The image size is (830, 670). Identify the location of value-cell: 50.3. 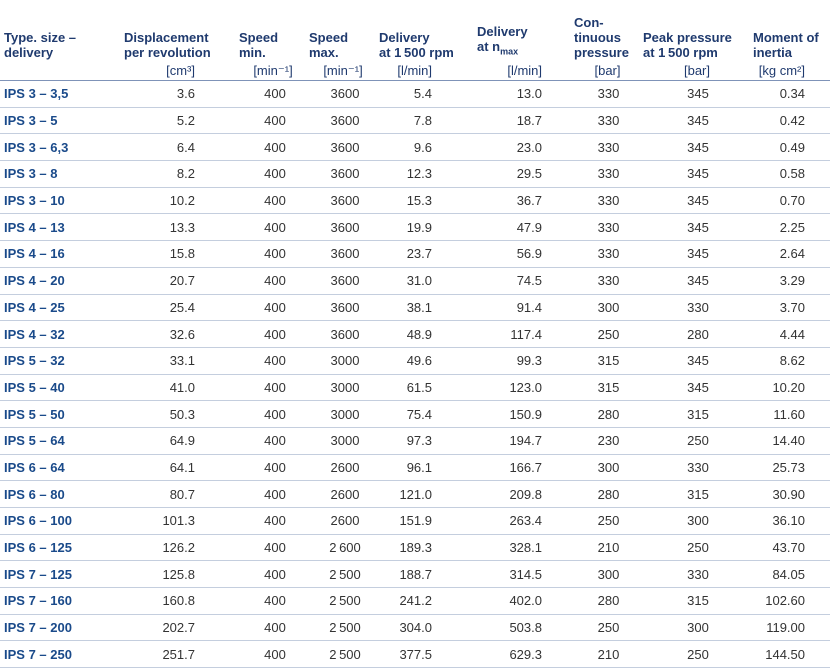
(177, 414).